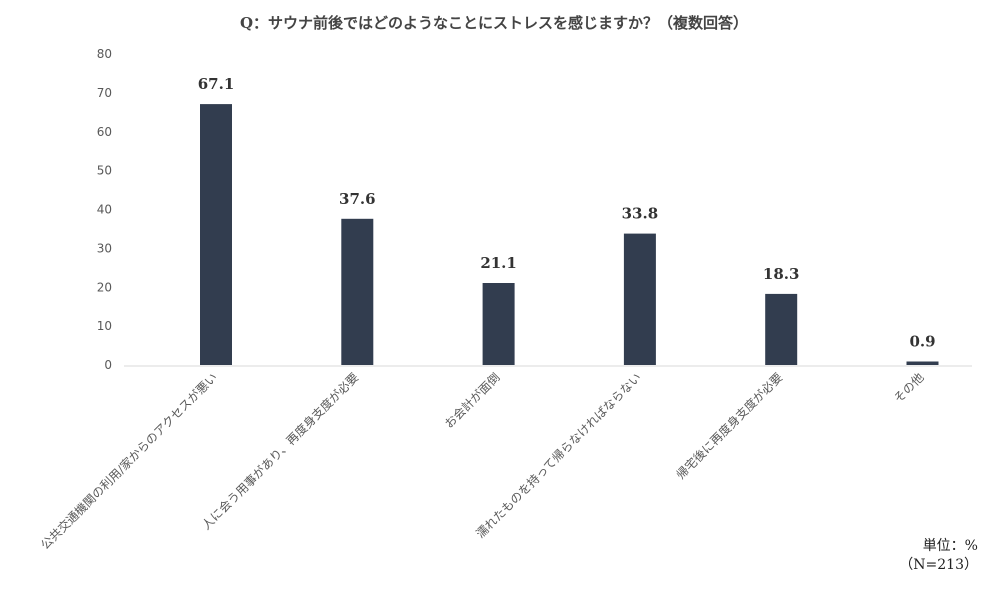 The image size is (989, 589). I want to click on data-label: 0.9, so click(922, 342).